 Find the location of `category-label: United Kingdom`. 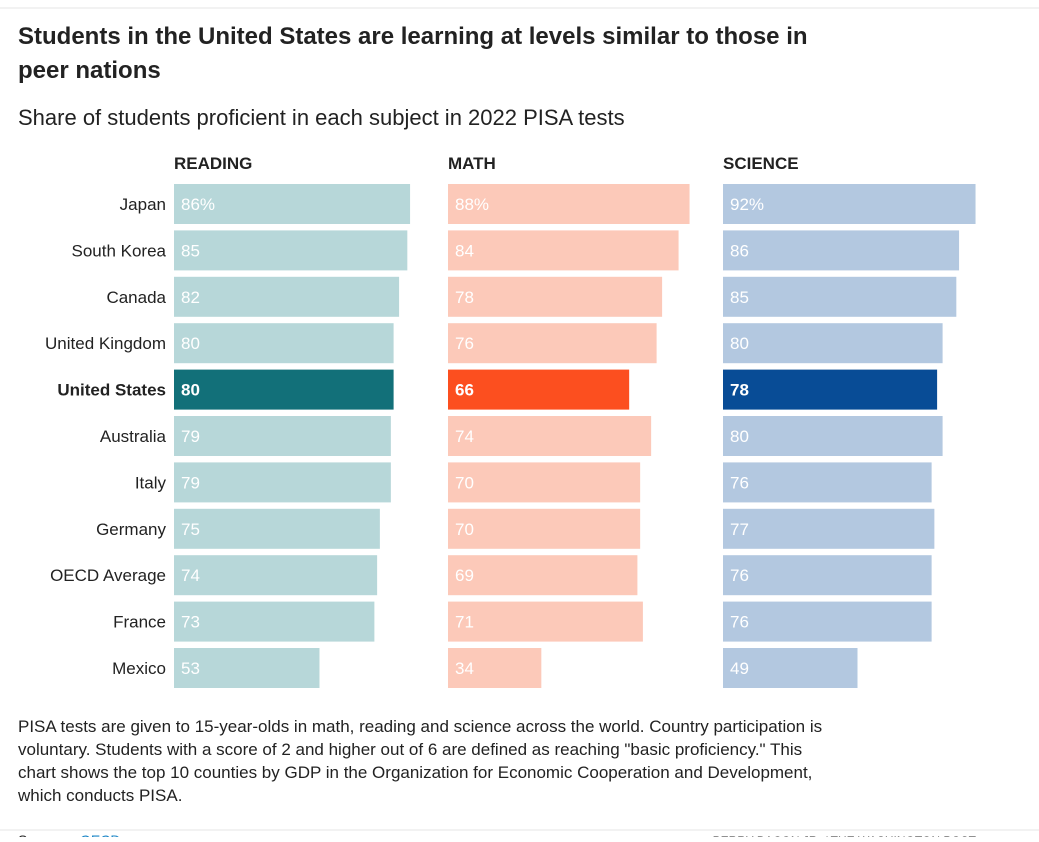

category-label: United Kingdom is located at coordinates (105, 343).